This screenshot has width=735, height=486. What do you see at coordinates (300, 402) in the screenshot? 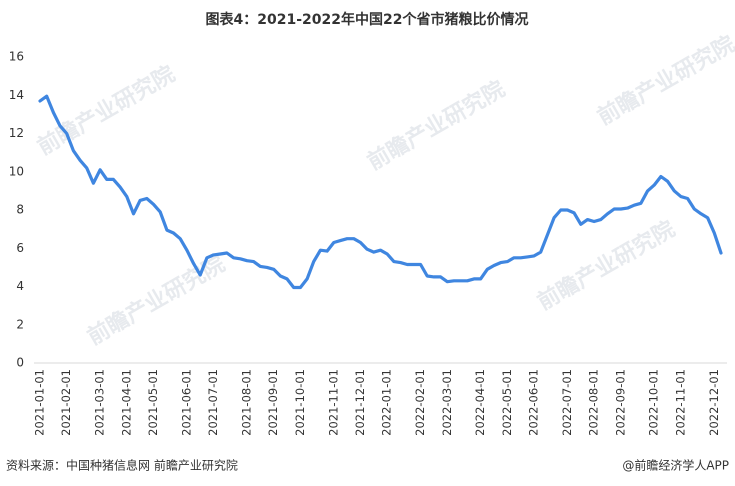
I see `x-tick-label: 2021-10-01` at bounding box center [300, 402].